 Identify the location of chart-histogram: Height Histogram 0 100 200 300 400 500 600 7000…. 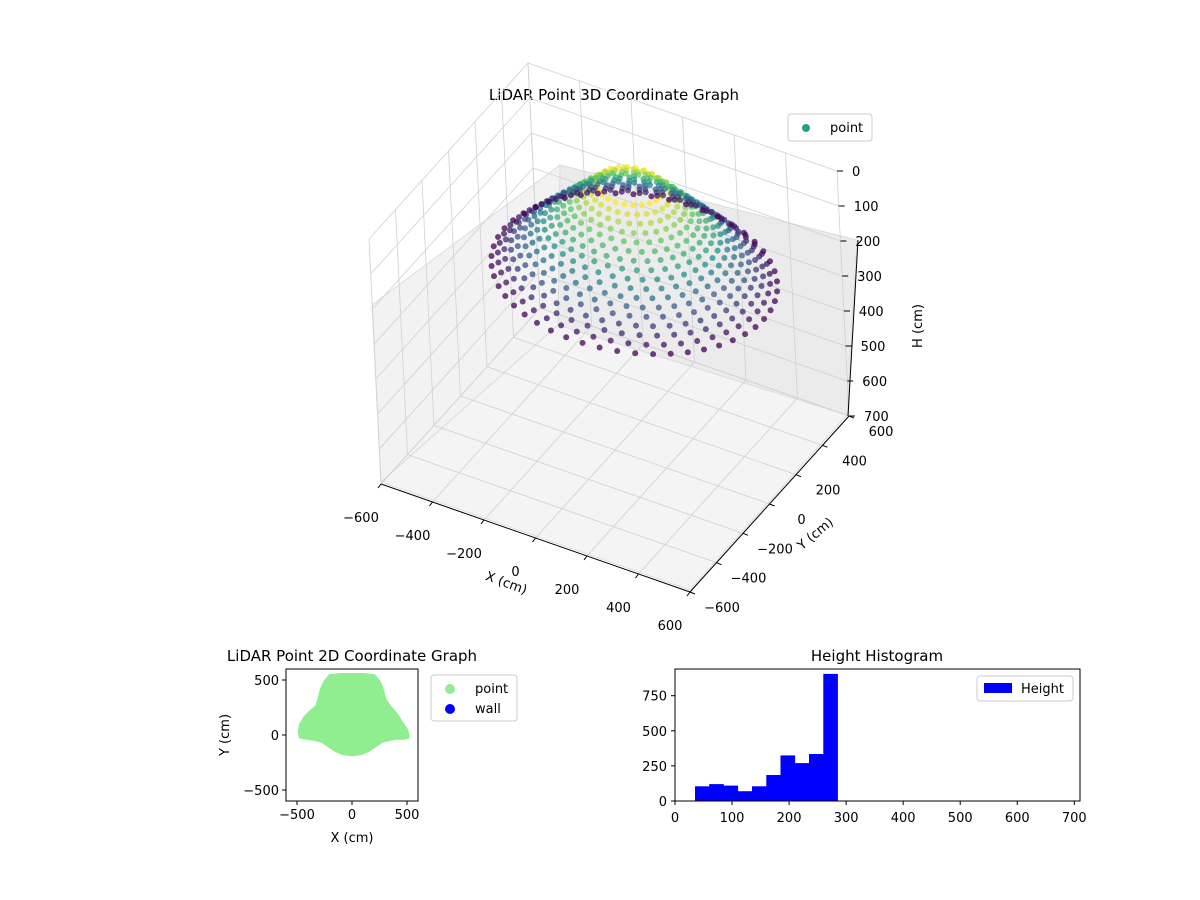
(864, 736).